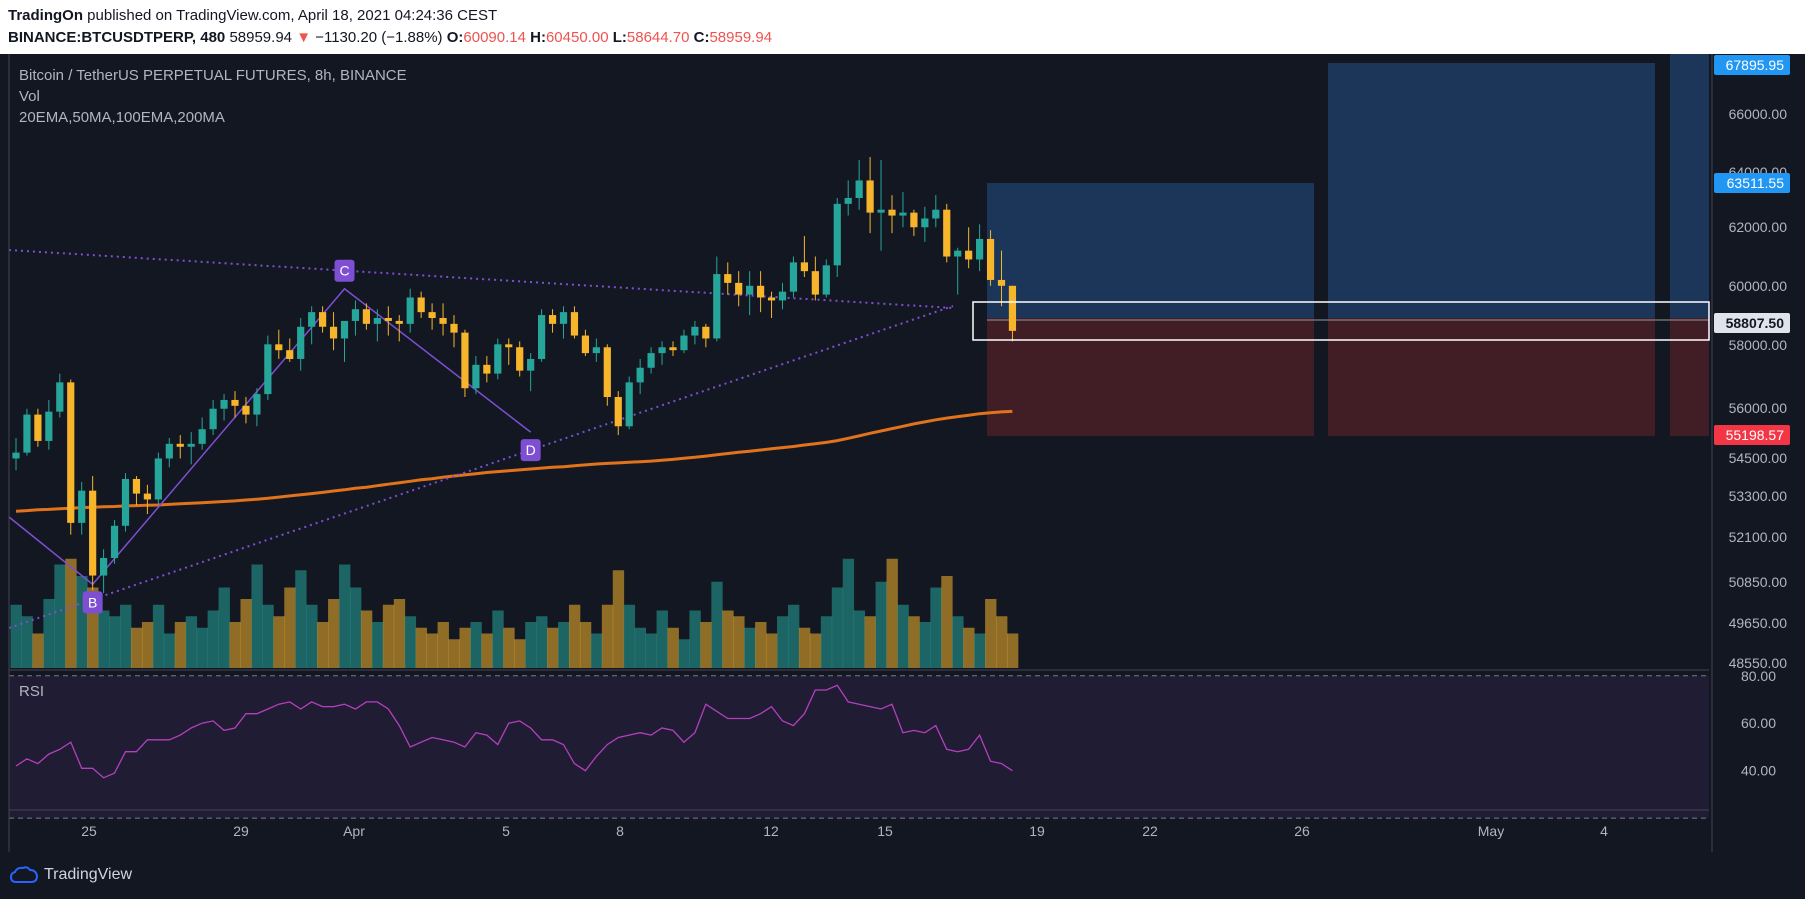  I want to click on footer-bar, so click(902, 875).